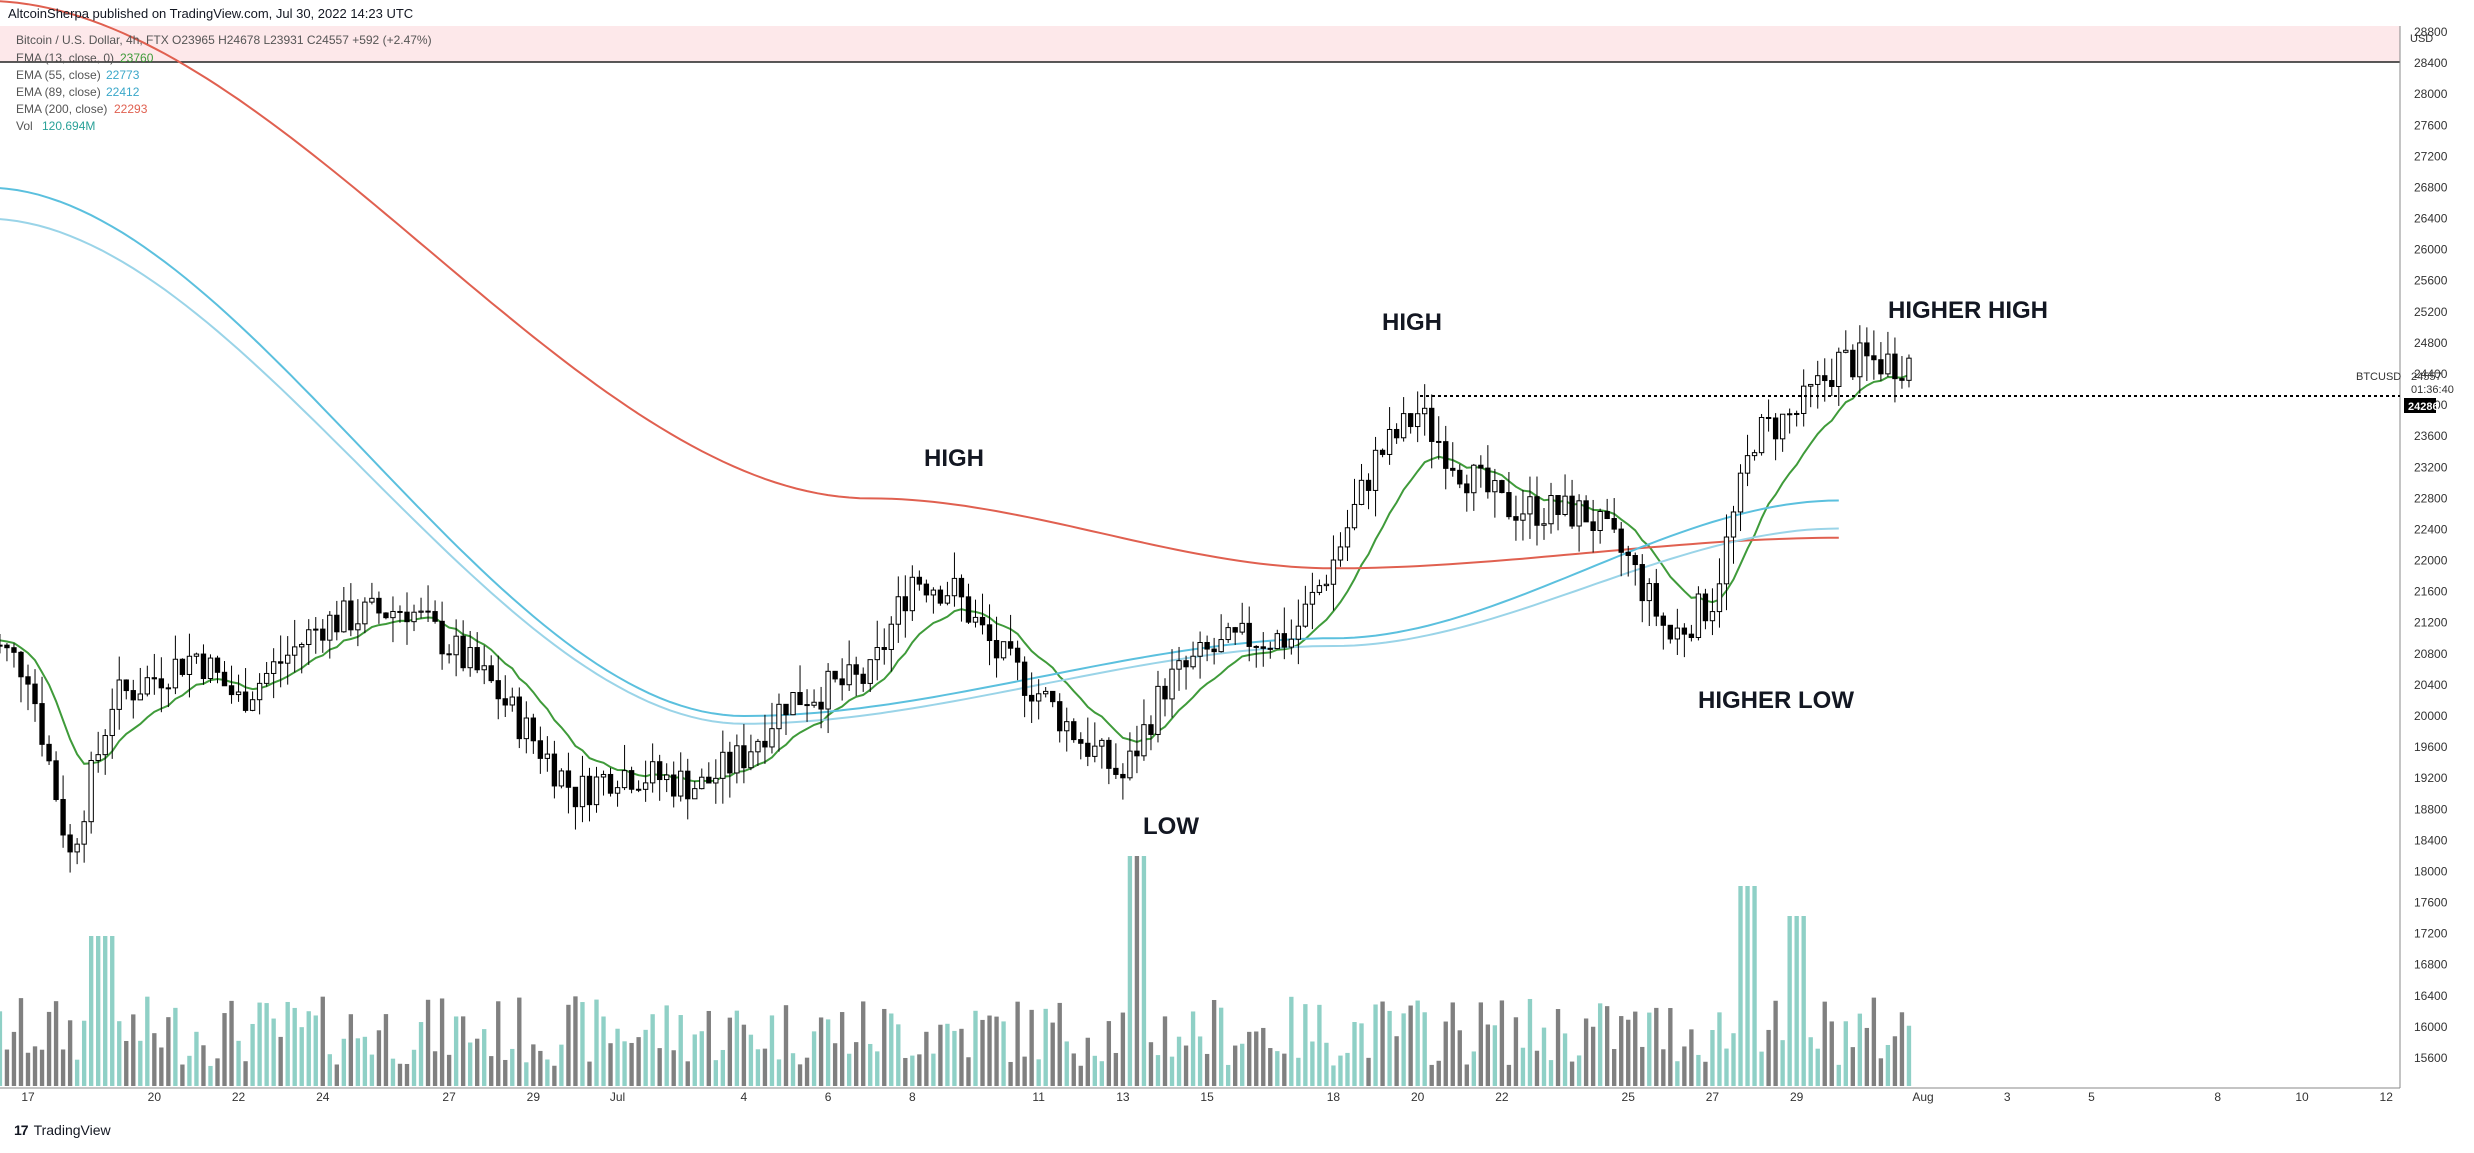  What do you see at coordinates (2431, 63) in the screenshot?
I see `price-tick: 28400` at bounding box center [2431, 63].